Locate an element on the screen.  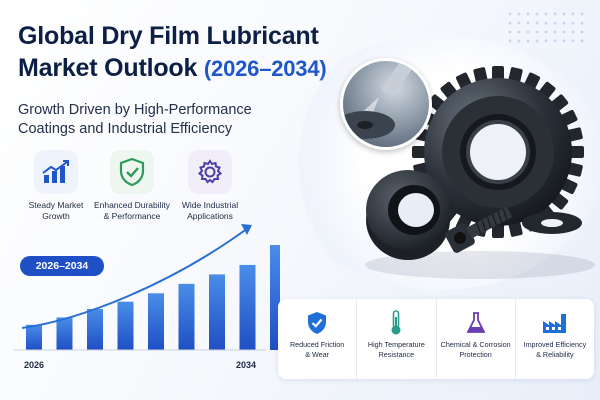
benefit-label: High Temperature Resistance is located at coordinates (396, 349).